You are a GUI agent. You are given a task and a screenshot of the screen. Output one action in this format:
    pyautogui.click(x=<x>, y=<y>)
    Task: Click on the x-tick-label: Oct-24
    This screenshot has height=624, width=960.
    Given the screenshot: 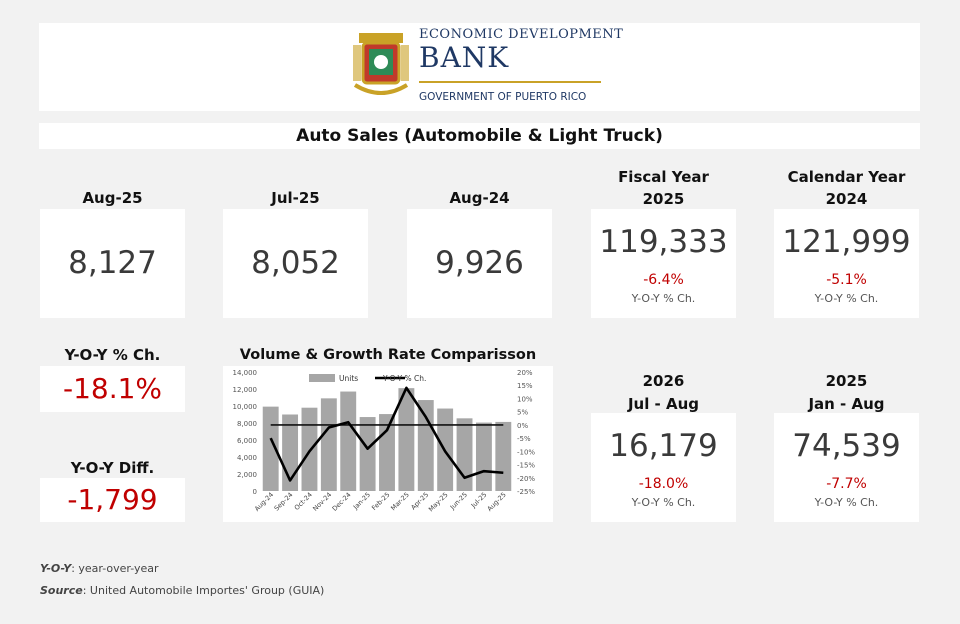 What is the action you would take?
    pyautogui.click(x=303, y=501)
    